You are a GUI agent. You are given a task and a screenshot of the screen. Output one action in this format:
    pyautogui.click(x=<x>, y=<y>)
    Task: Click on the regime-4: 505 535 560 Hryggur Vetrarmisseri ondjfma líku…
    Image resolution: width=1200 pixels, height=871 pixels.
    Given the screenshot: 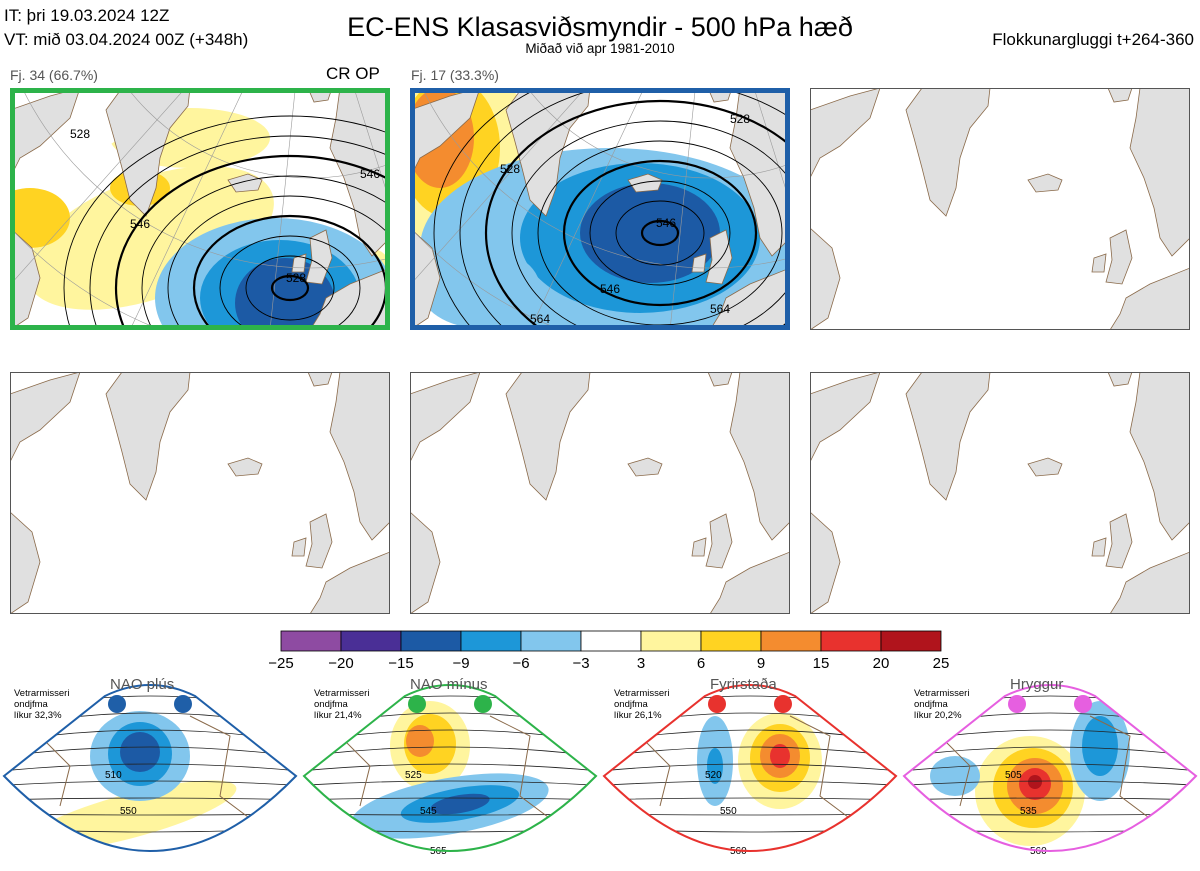 What is the action you would take?
    pyautogui.click(x=1050, y=773)
    